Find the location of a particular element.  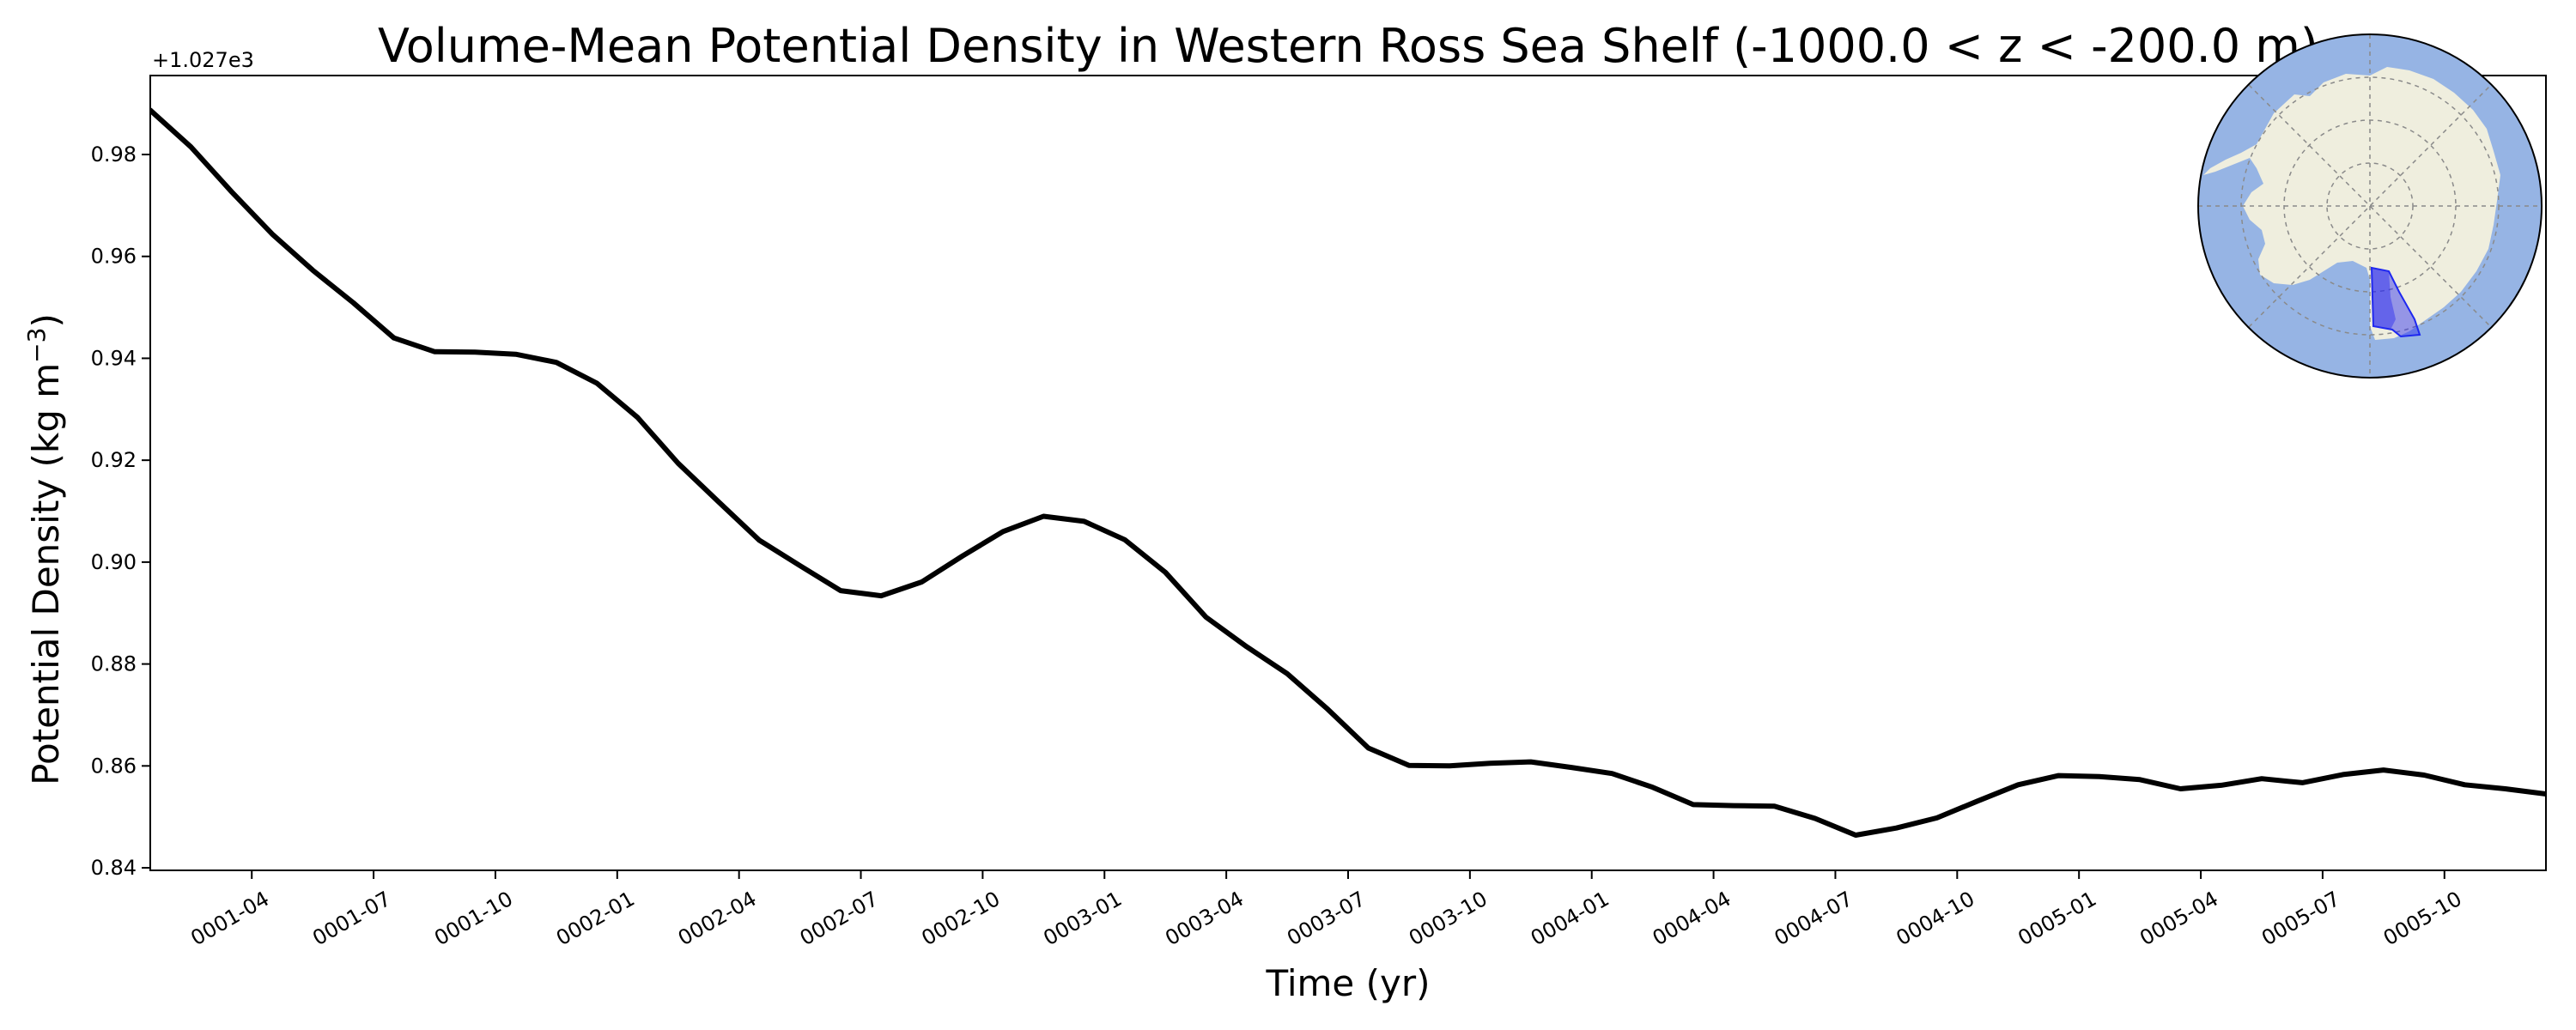

y-tick-label: 0.94 is located at coordinates (114, 358).